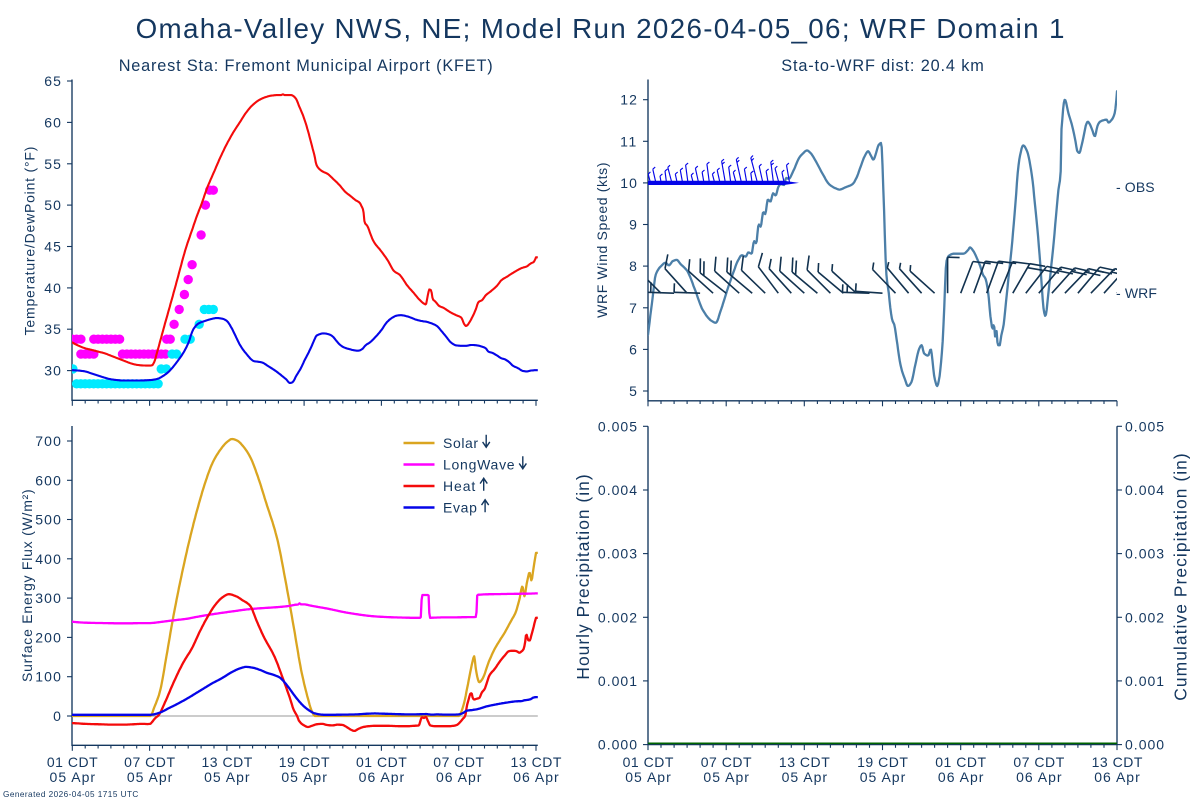 This screenshot has height=805, width=1200. I want to click on svg-text: 11, so click(629, 141).